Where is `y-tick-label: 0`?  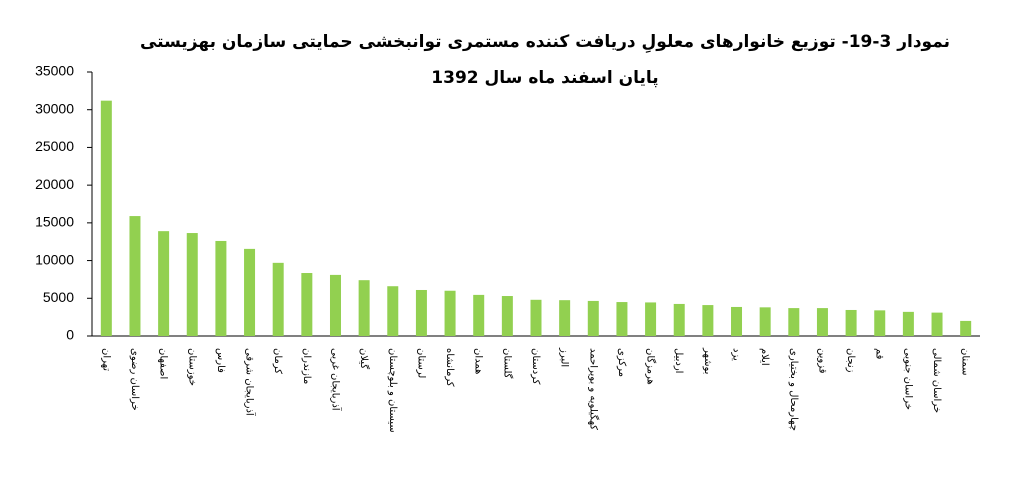 y-tick-label: 0 is located at coordinates (70, 335).